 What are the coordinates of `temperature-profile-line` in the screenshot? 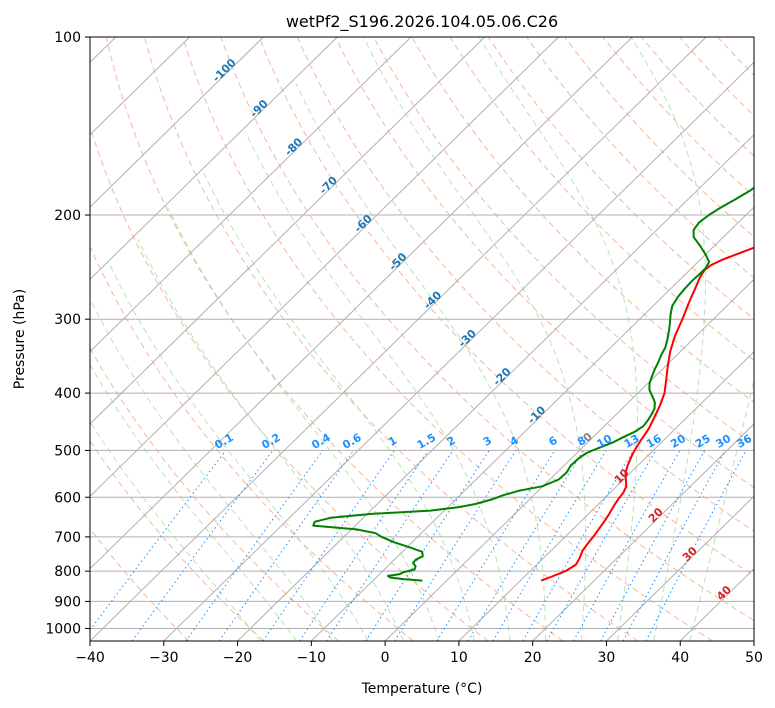 It's located at (647, 414).